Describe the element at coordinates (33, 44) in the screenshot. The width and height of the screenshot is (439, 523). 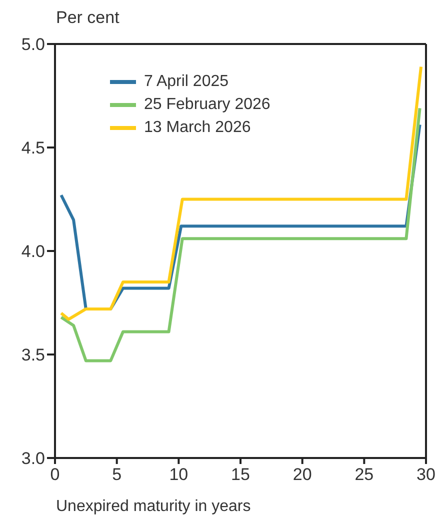
I see `y-tick-label: 5.0` at that location.